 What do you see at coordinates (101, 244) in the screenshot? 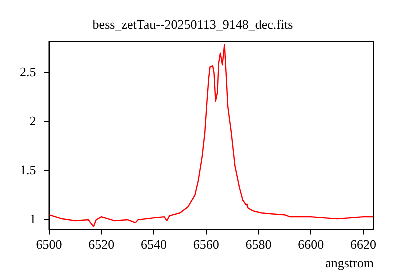
I see `x-tick-label: 6520` at bounding box center [101, 244].